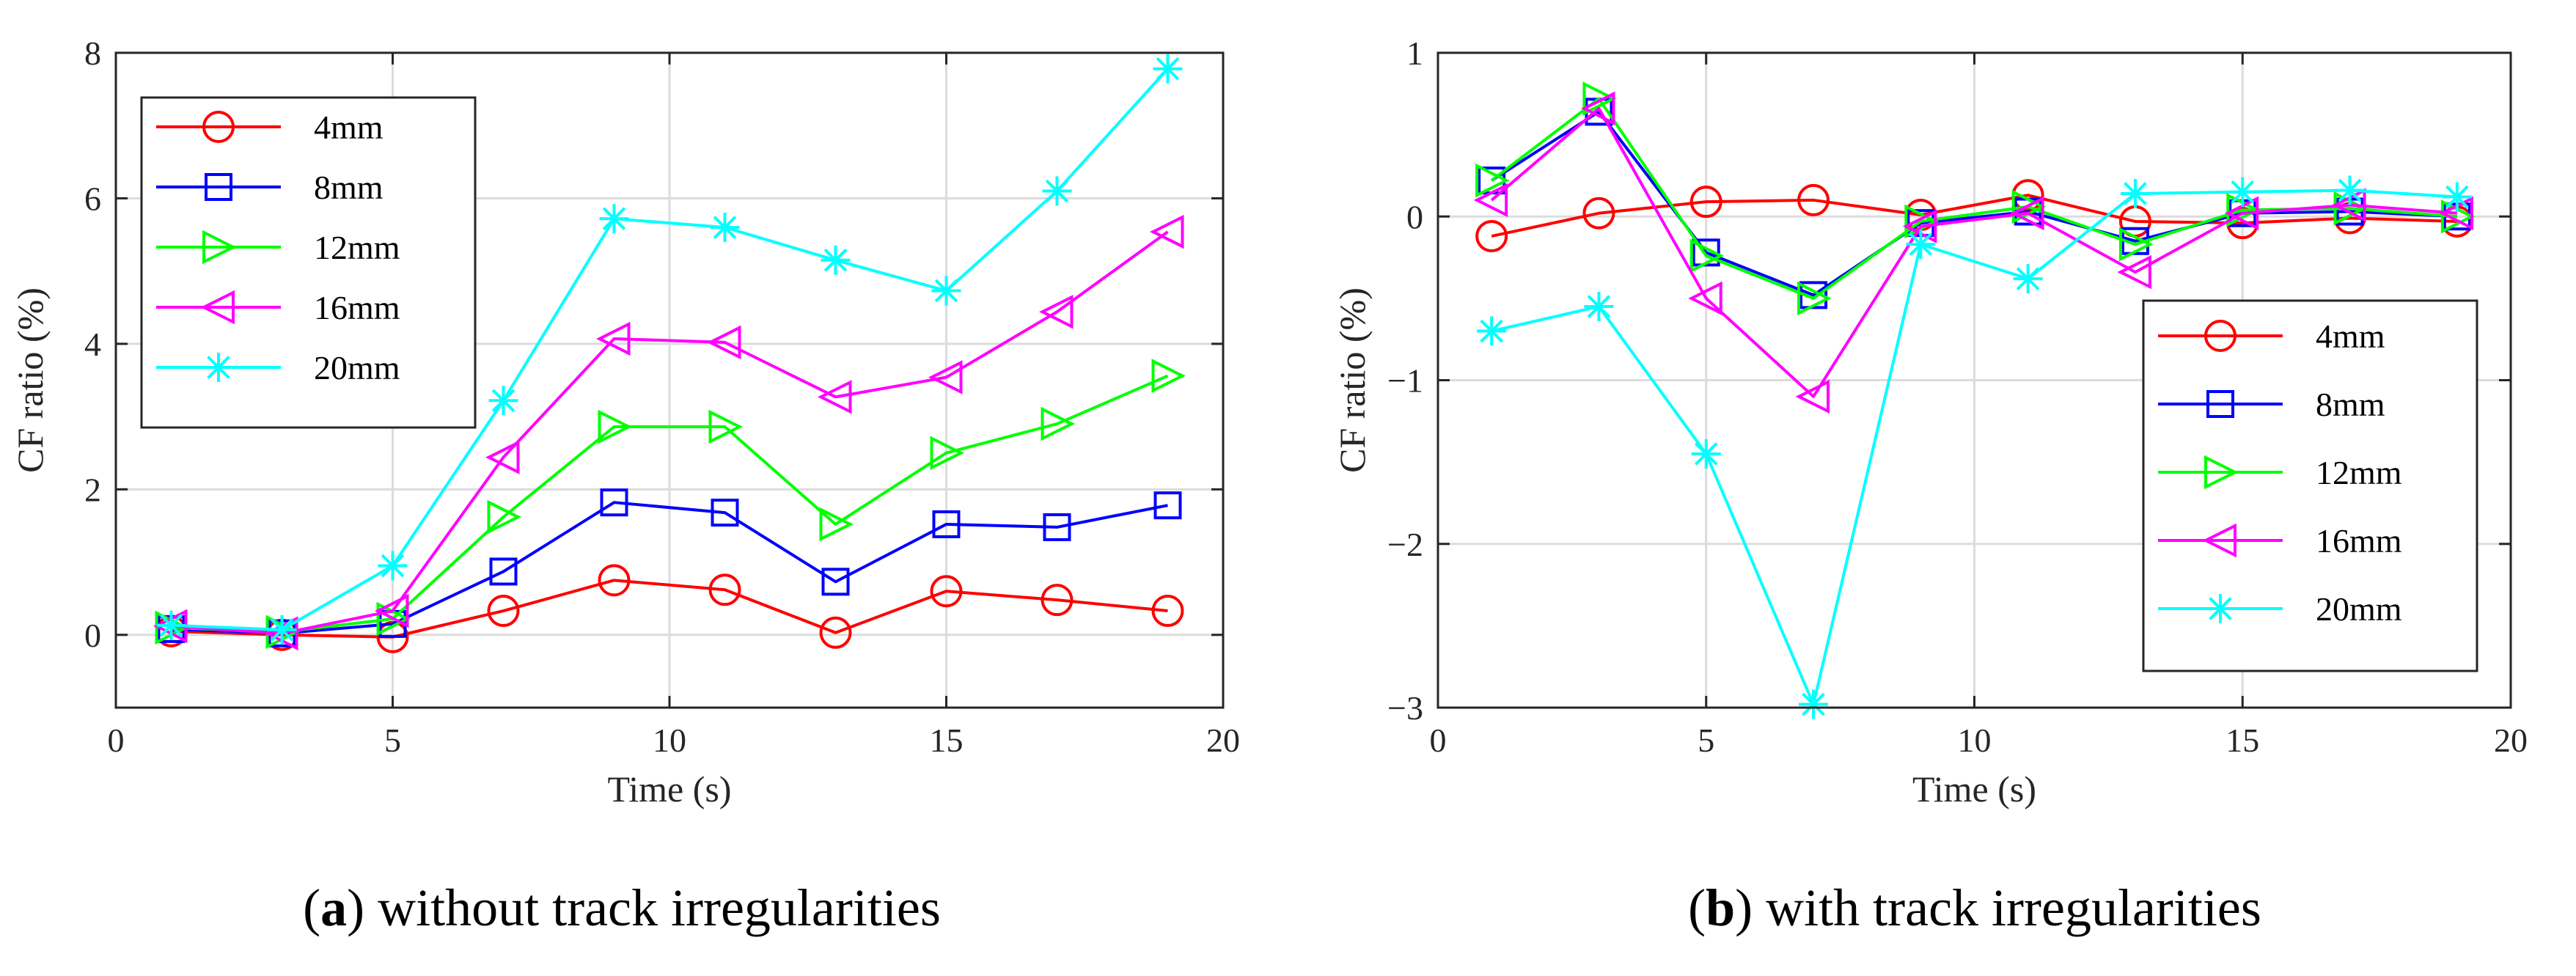 The height and width of the screenshot is (976, 2576). What do you see at coordinates (2511, 740) in the screenshot?
I see `x-tick-label: 20` at bounding box center [2511, 740].